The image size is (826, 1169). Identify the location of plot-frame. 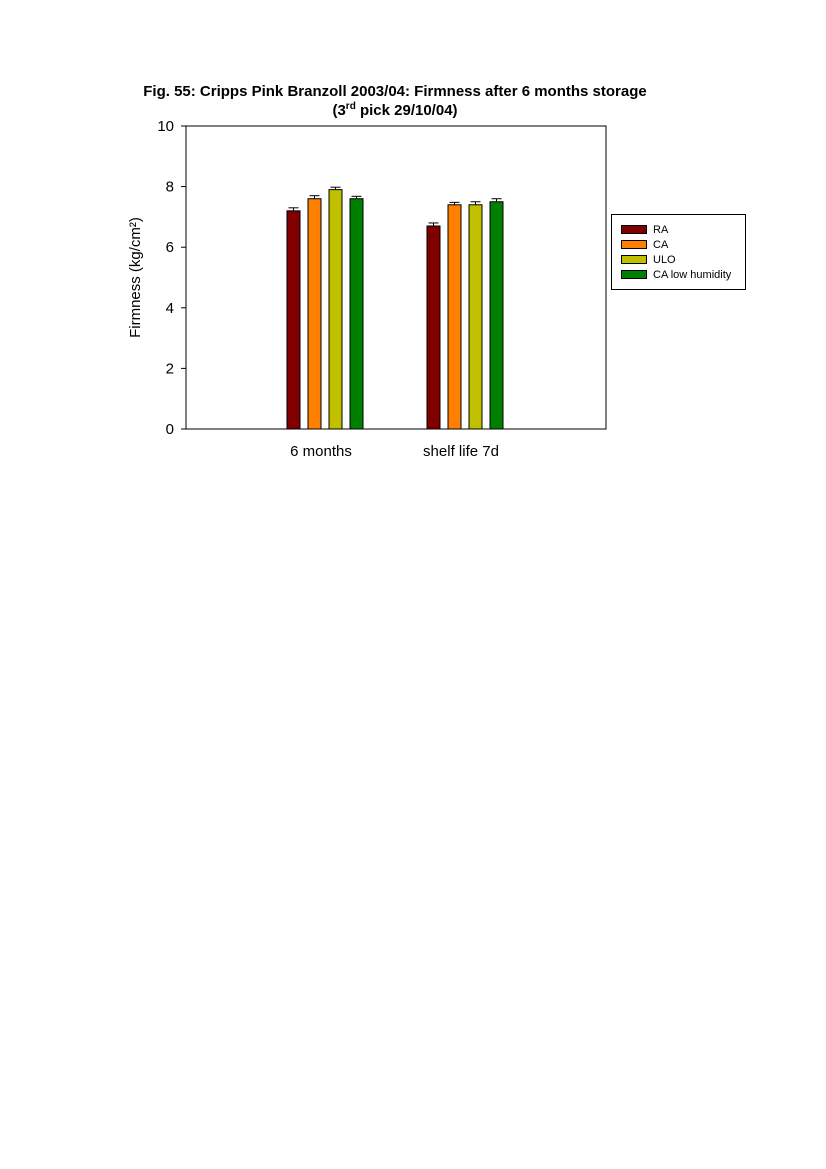
(396, 277).